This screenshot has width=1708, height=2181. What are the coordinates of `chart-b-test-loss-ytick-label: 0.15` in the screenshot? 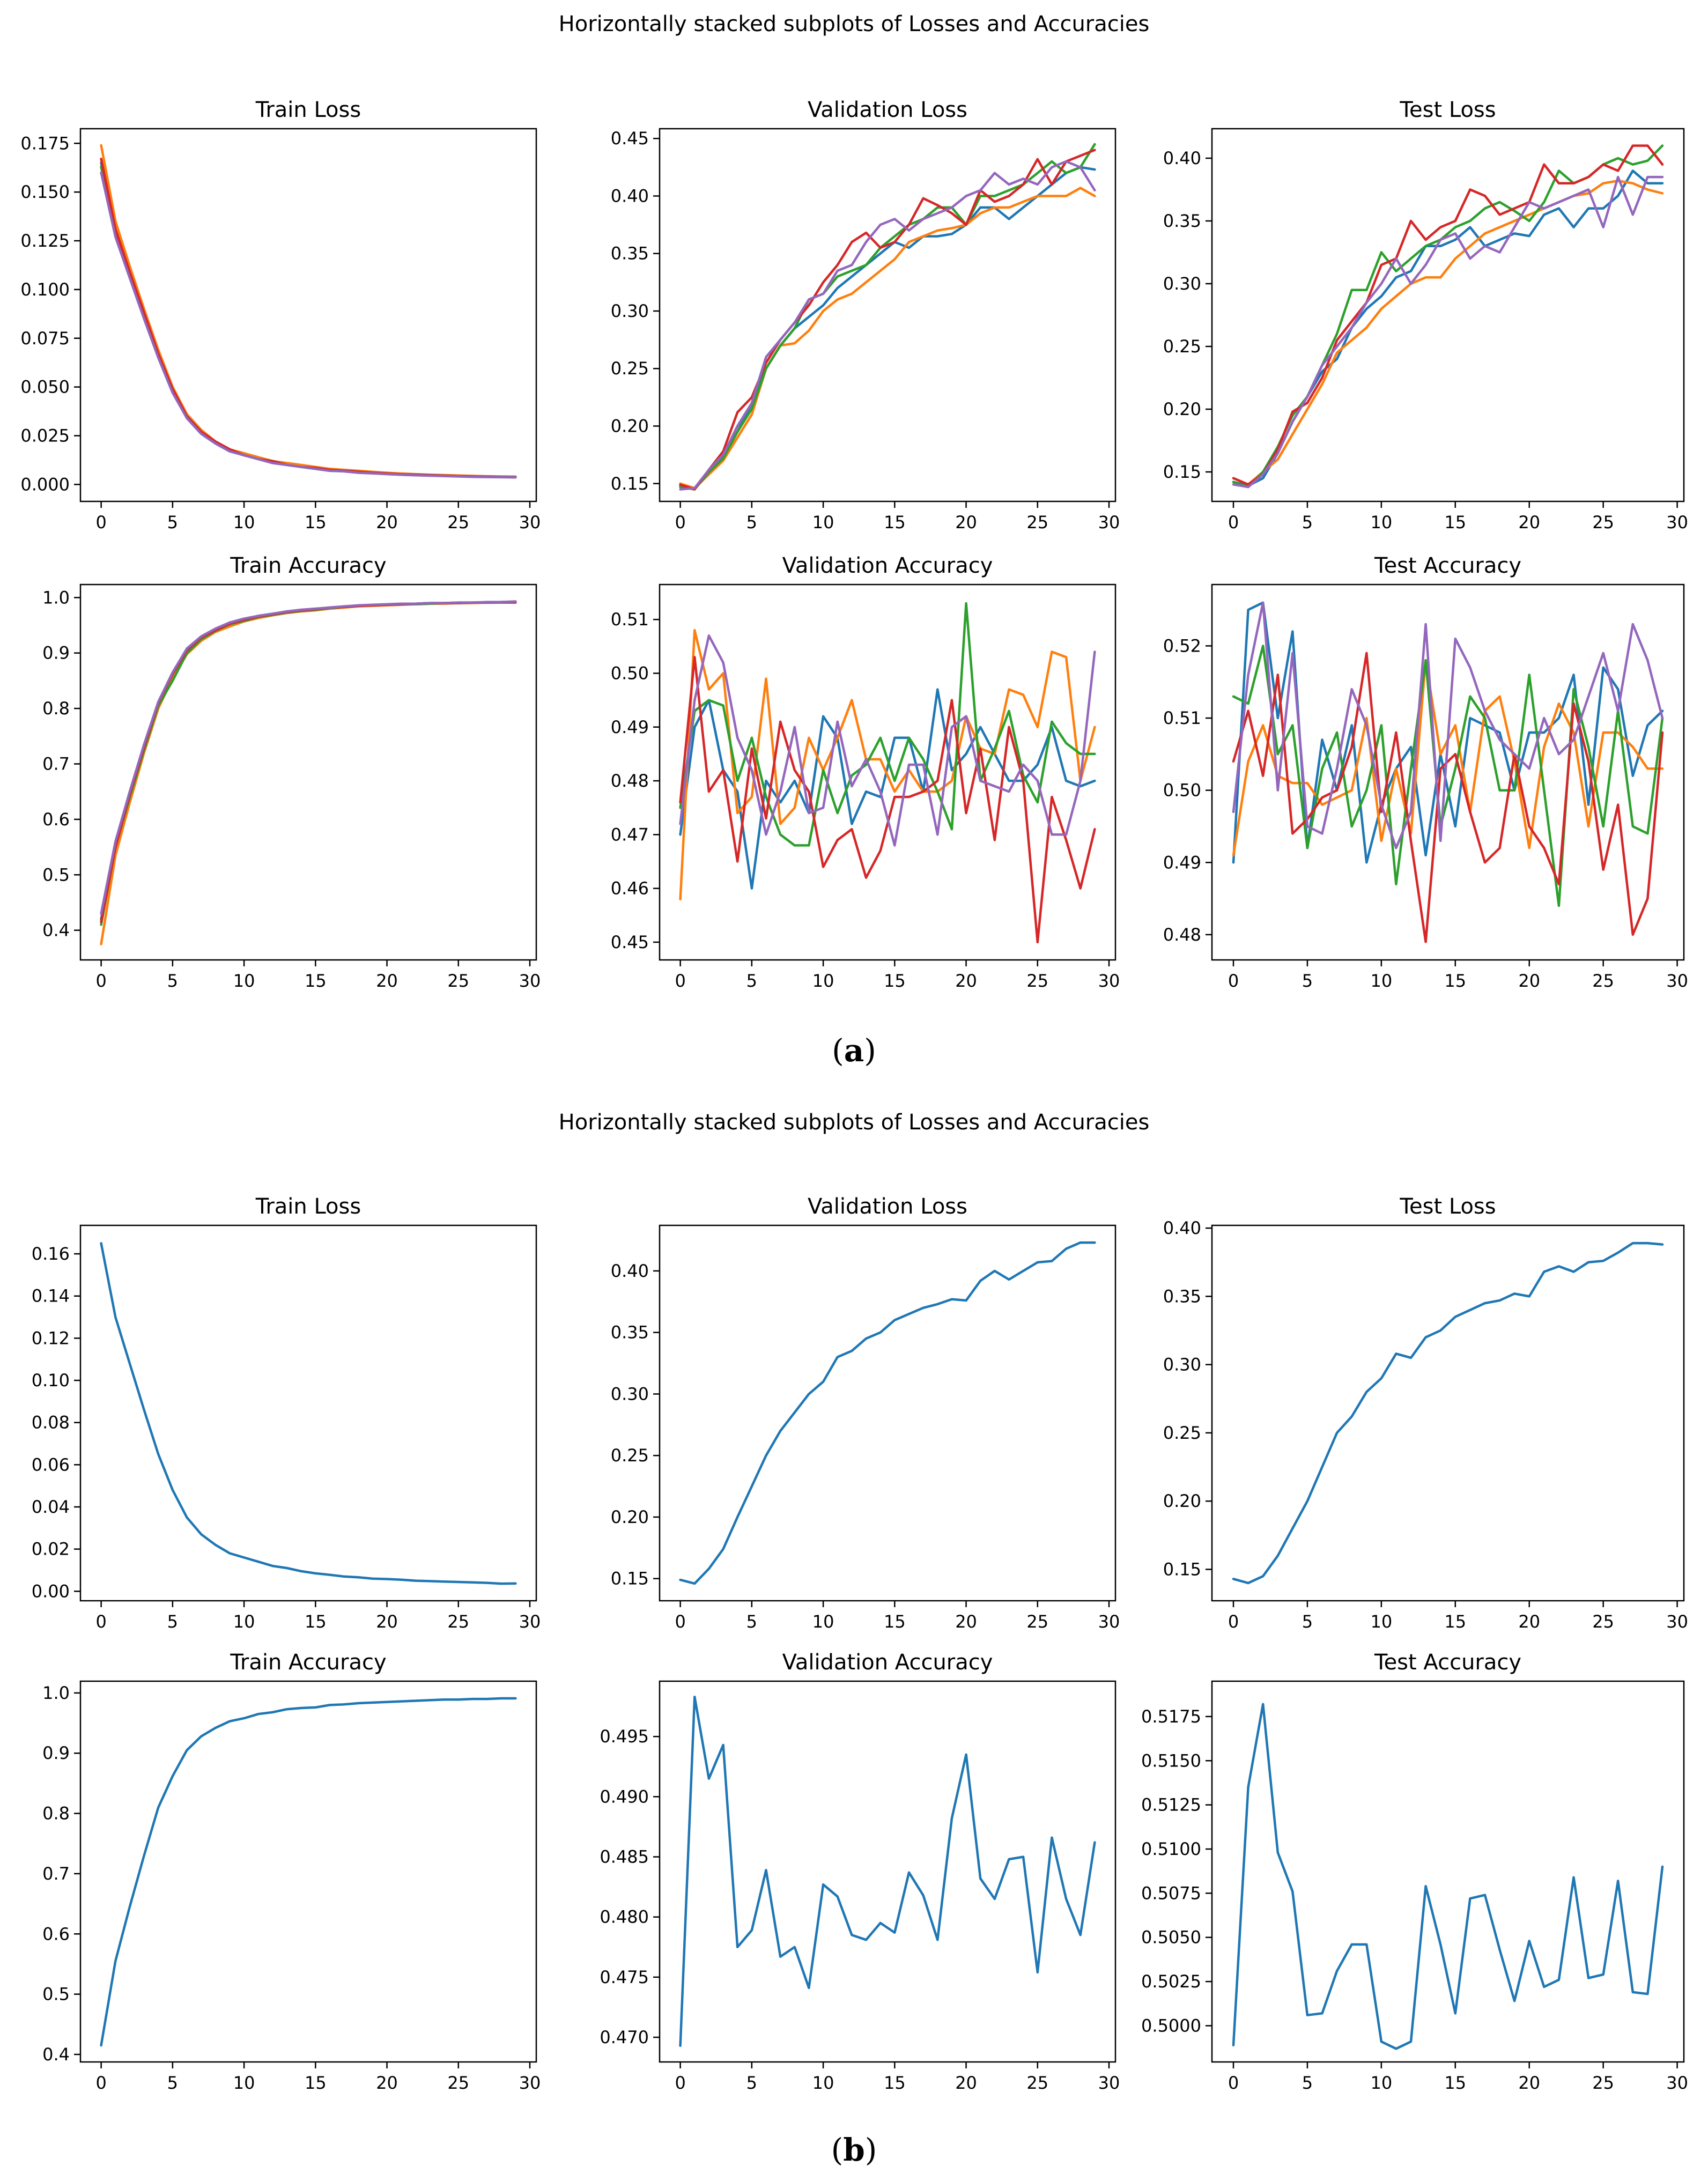 It's located at (1182, 1569).